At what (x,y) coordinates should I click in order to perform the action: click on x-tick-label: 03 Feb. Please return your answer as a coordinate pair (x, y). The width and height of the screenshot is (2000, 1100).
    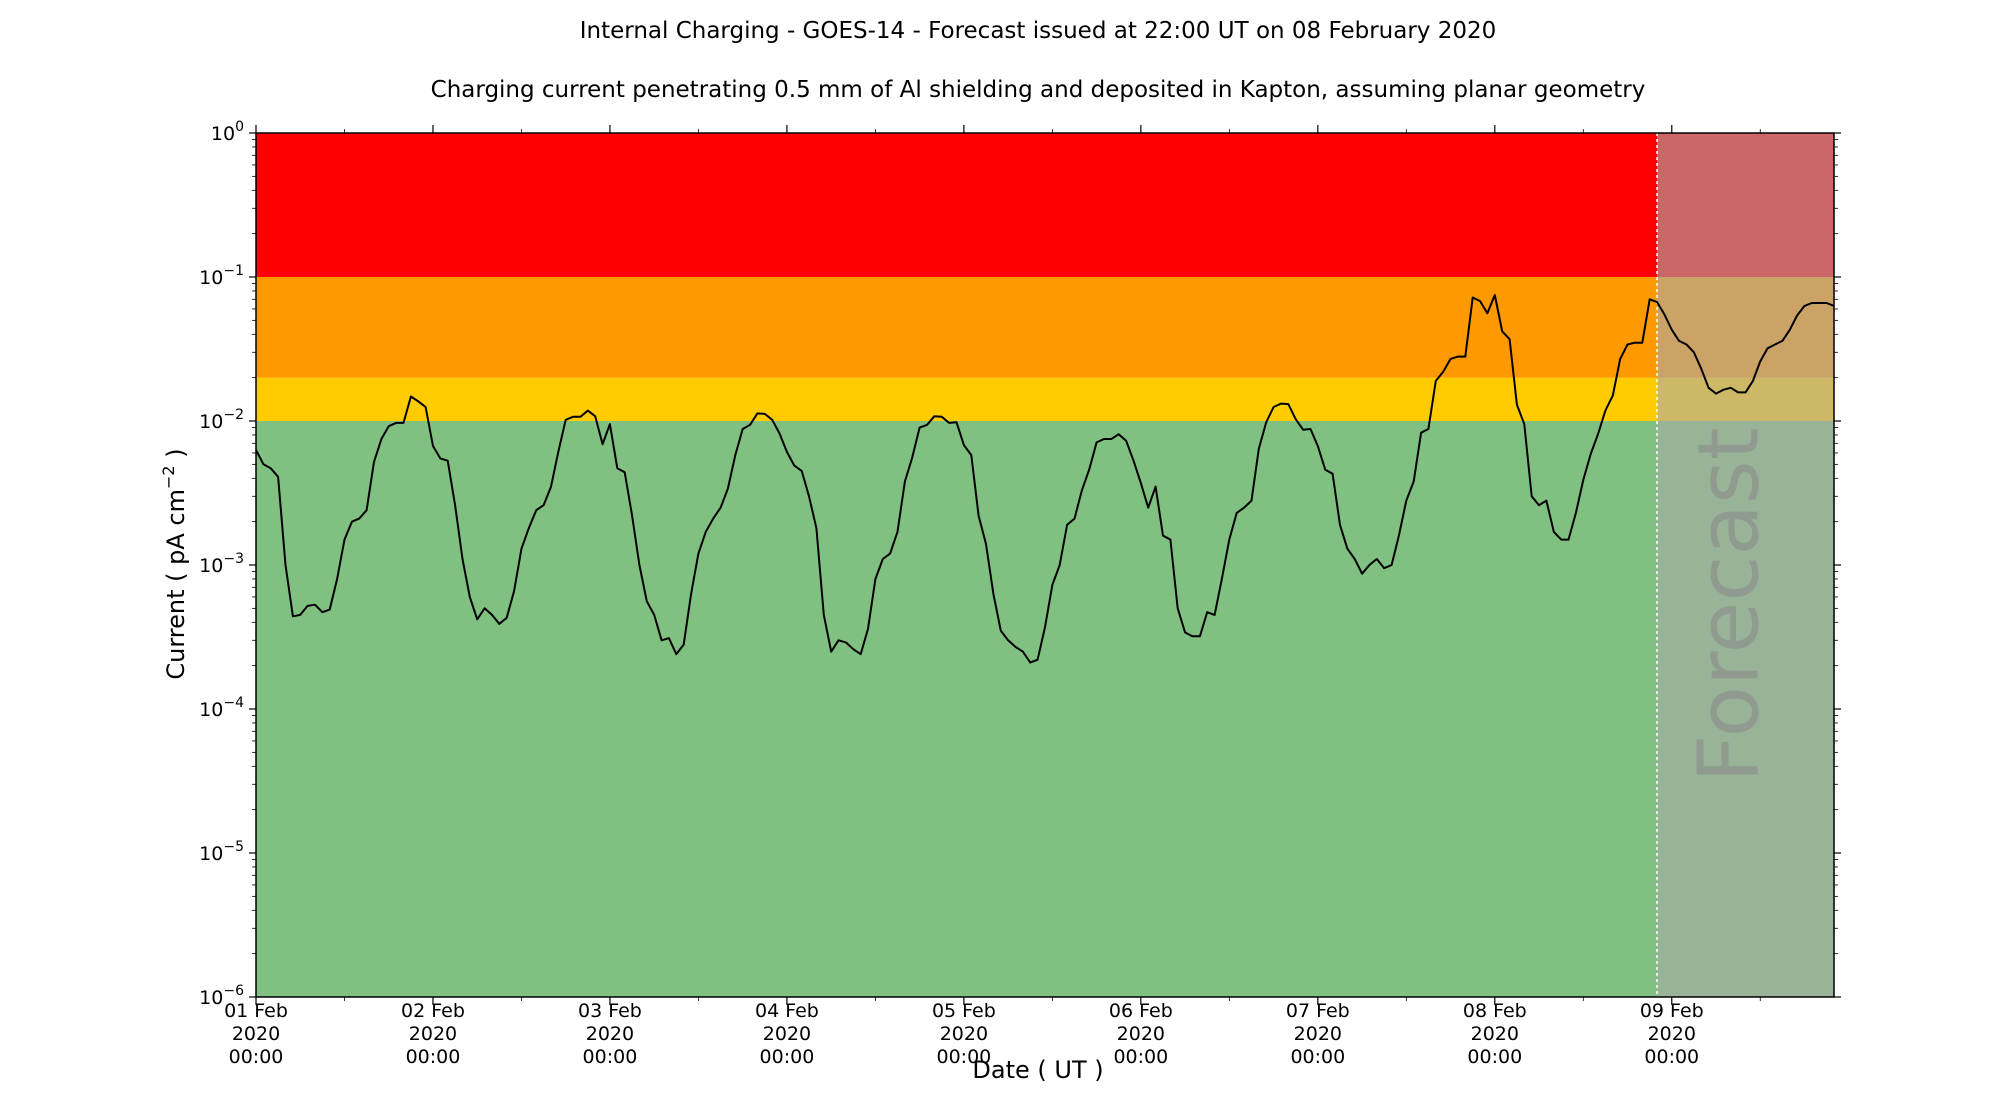
    Looking at the image, I should click on (610, 1011).